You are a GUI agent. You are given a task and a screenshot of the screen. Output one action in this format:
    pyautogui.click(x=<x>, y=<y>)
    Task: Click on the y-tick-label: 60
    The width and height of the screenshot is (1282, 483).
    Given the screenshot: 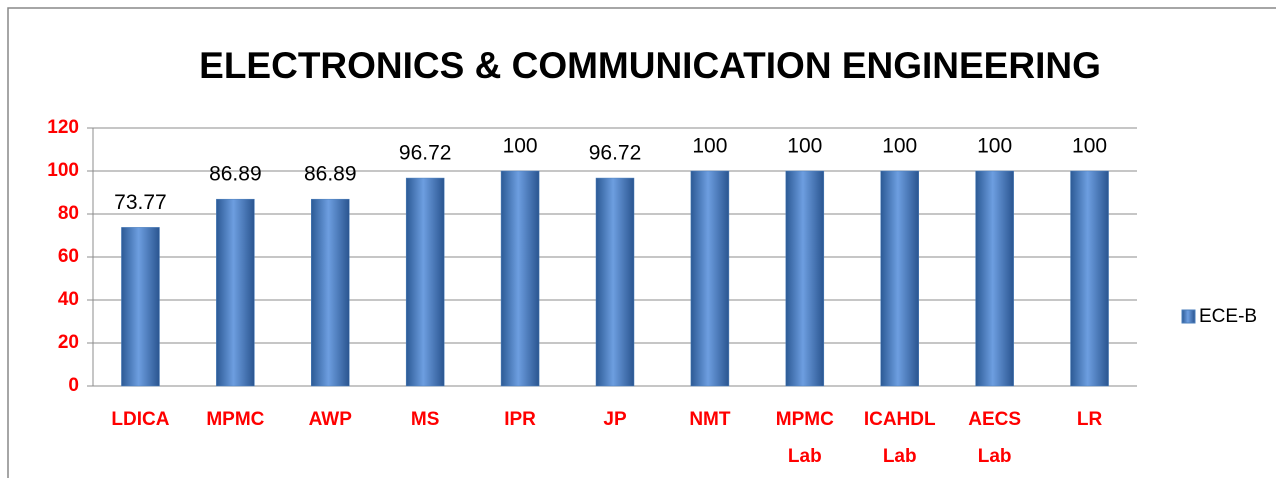 What is the action you would take?
    pyautogui.click(x=68, y=256)
    